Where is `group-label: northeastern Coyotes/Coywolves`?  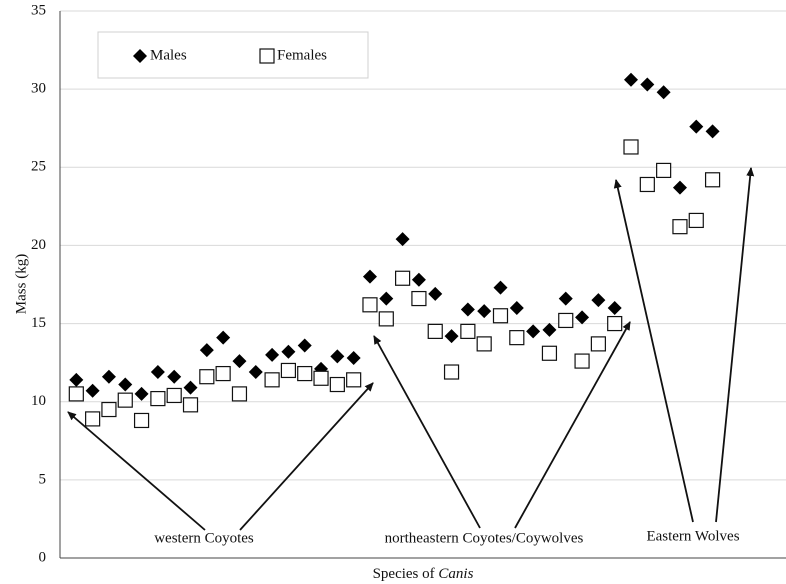
group-label: northeastern Coyotes/Coywolves is located at coordinates (484, 538).